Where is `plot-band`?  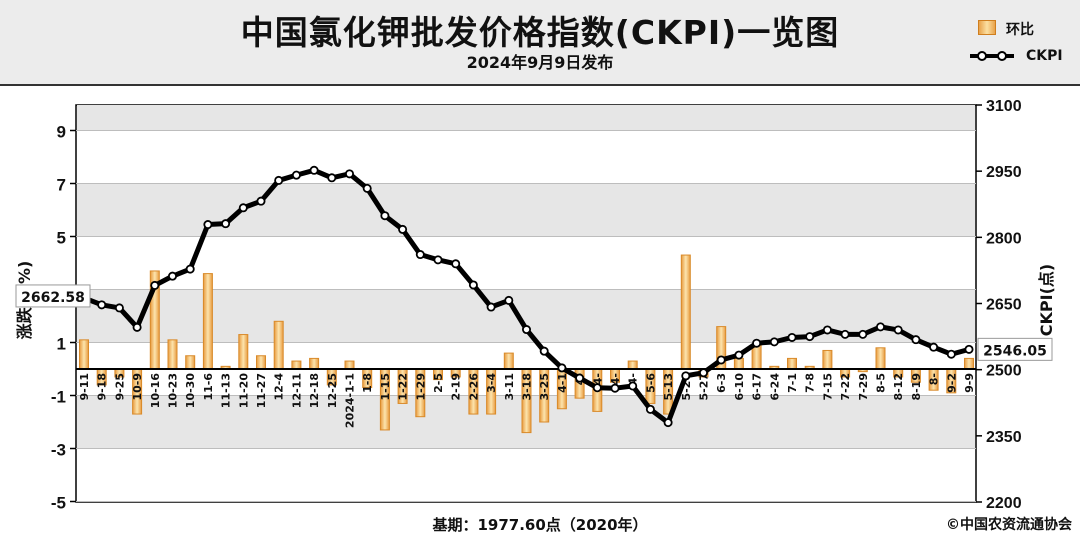
plot-band is located at coordinates (526, 210).